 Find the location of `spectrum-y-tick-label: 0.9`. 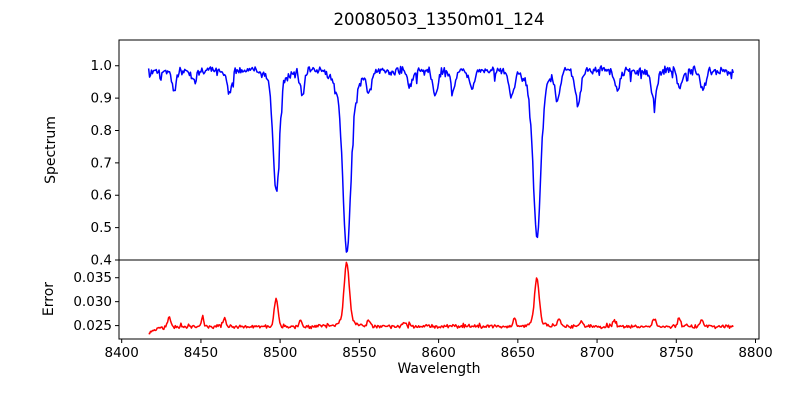

spectrum-y-tick-label: 0.9 is located at coordinates (101, 99).